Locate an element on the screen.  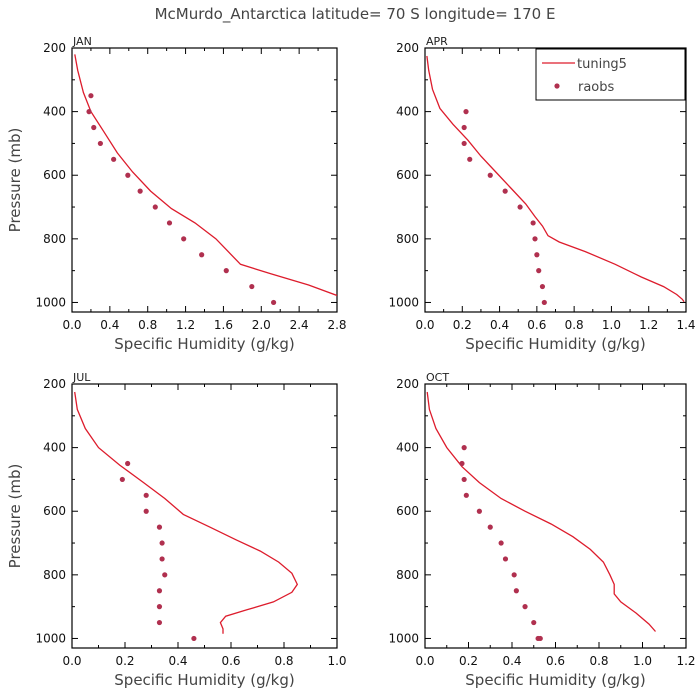
legend-box is located at coordinates (610, 74).